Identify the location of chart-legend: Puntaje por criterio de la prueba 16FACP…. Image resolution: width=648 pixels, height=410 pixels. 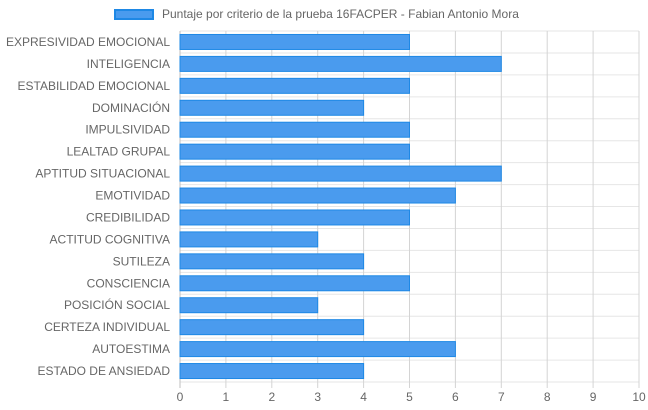
(324, 15).